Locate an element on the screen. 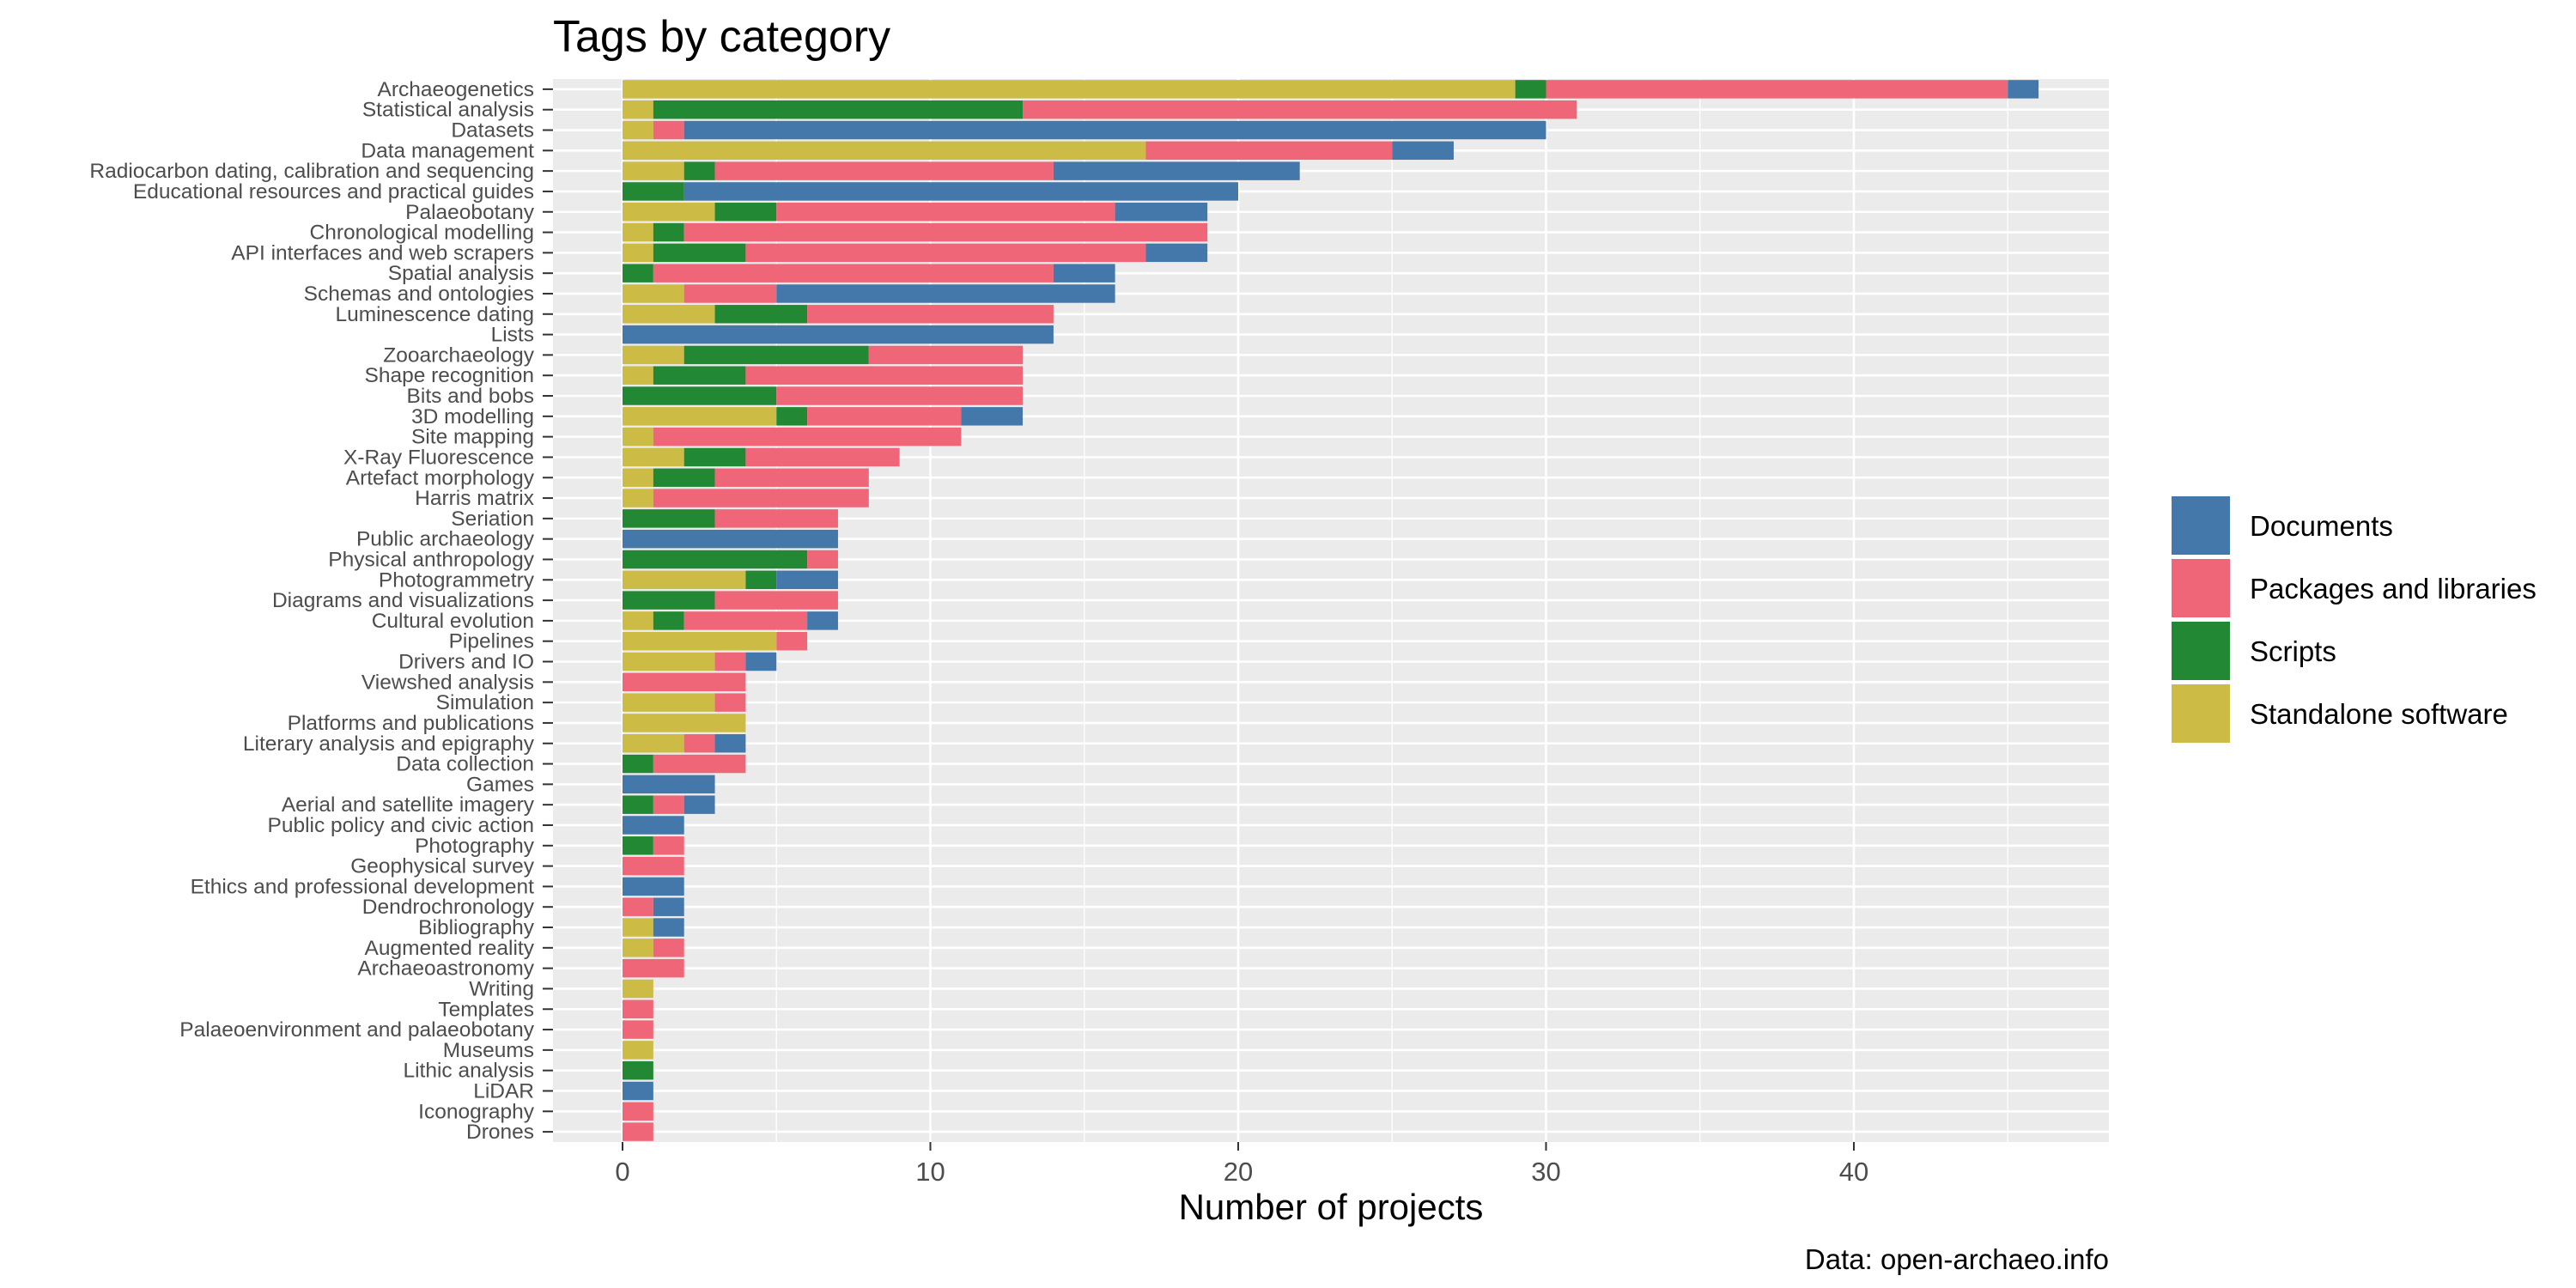 The image size is (2576, 1288). x-tick-label: 0 is located at coordinates (622, 1172).